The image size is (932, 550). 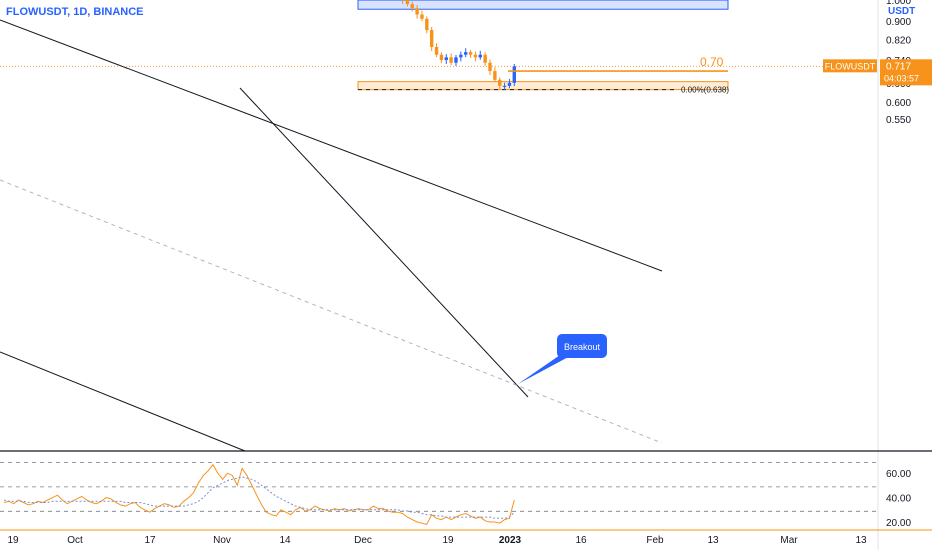 I want to click on x-tick-label: 2023, so click(x=510, y=540).